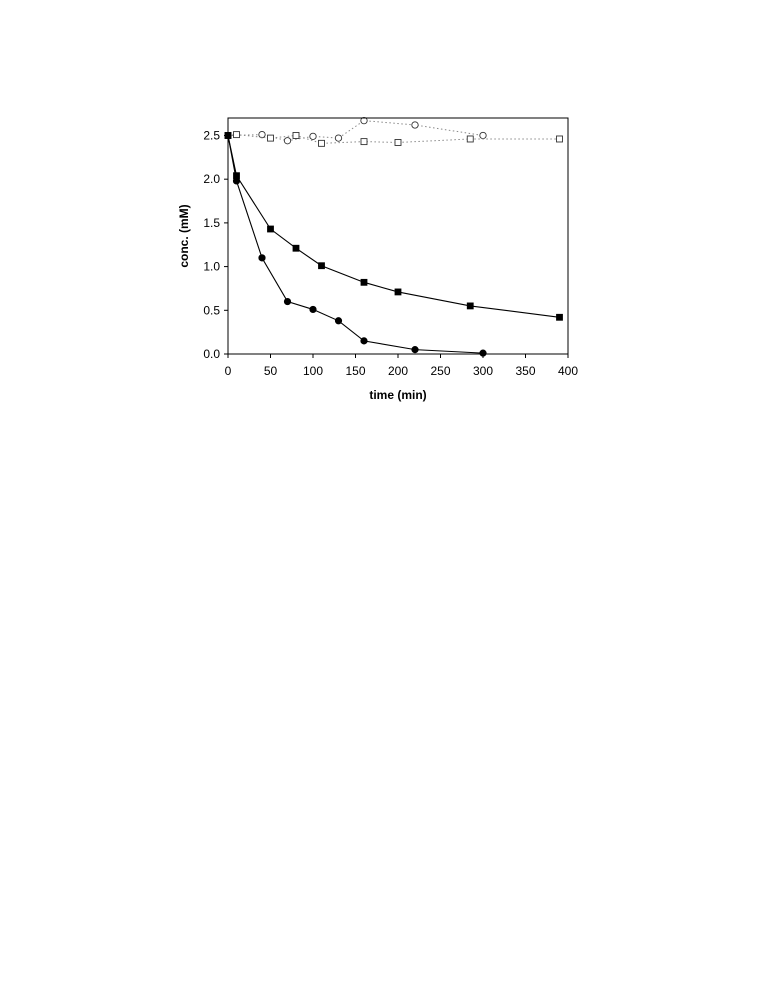  I want to click on y-axis-title: conc. (mM), so click(184, 235).